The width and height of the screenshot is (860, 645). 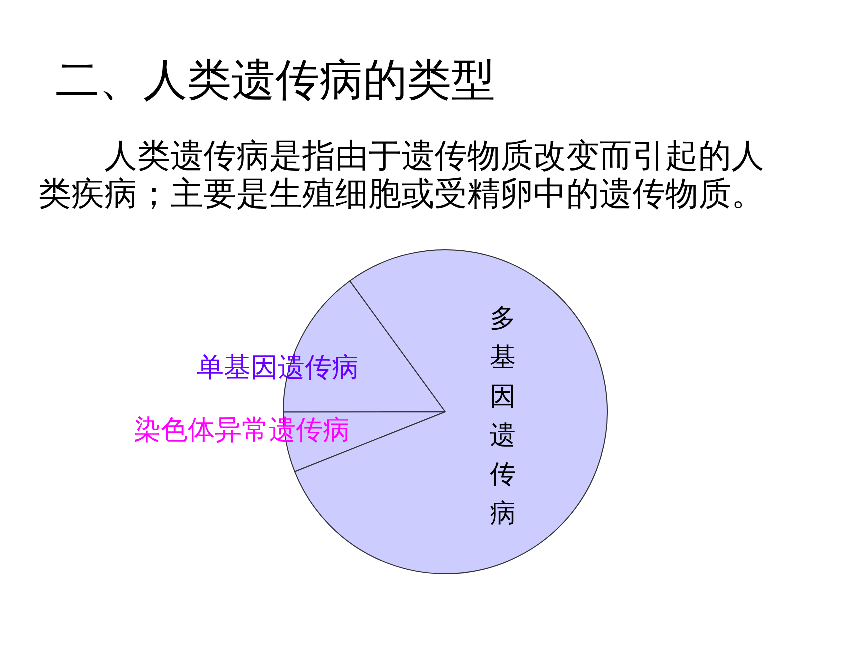 I want to click on chart-subtitle: 人类遗传病是指由于遗传物质改变而引起的人类疾病；主要是生殖细胞或受精卵中的遗传物质。, so click(x=401, y=174).